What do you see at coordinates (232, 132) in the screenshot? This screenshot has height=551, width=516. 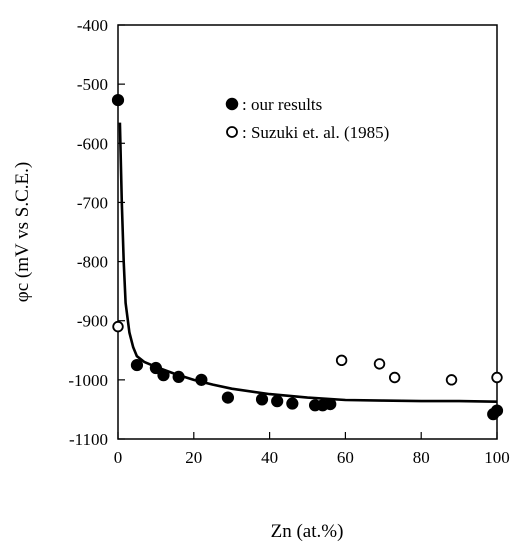 I see `legend-marker-suzuki` at bounding box center [232, 132].